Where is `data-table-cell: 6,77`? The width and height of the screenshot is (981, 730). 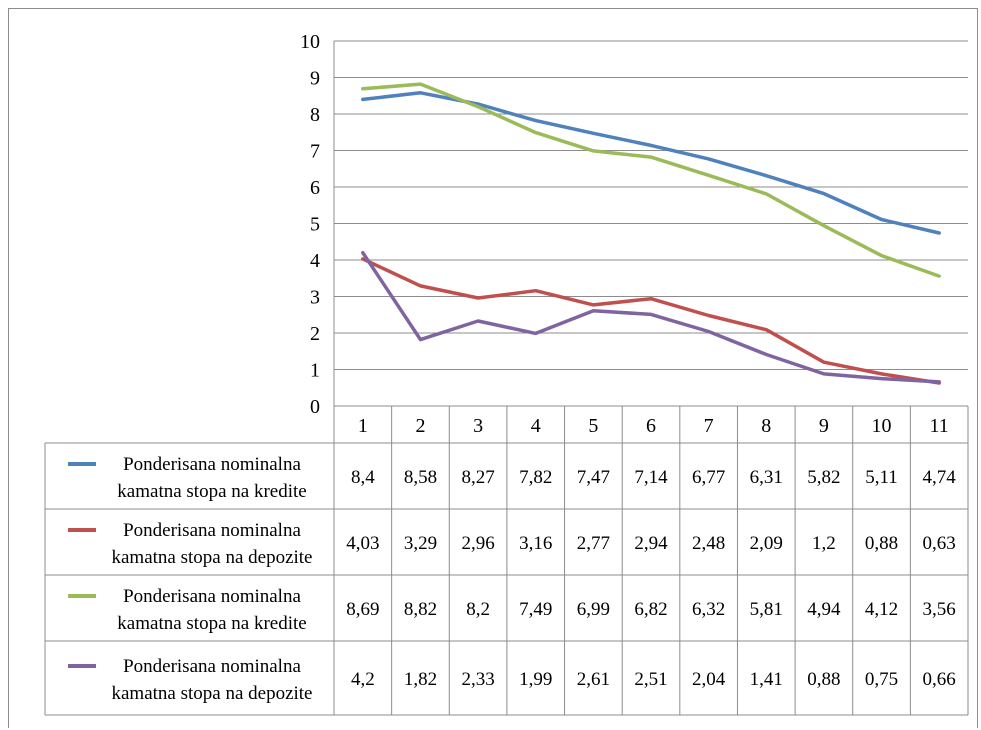 data-table-cell: 6,77 is located at coordinates (708, 477).